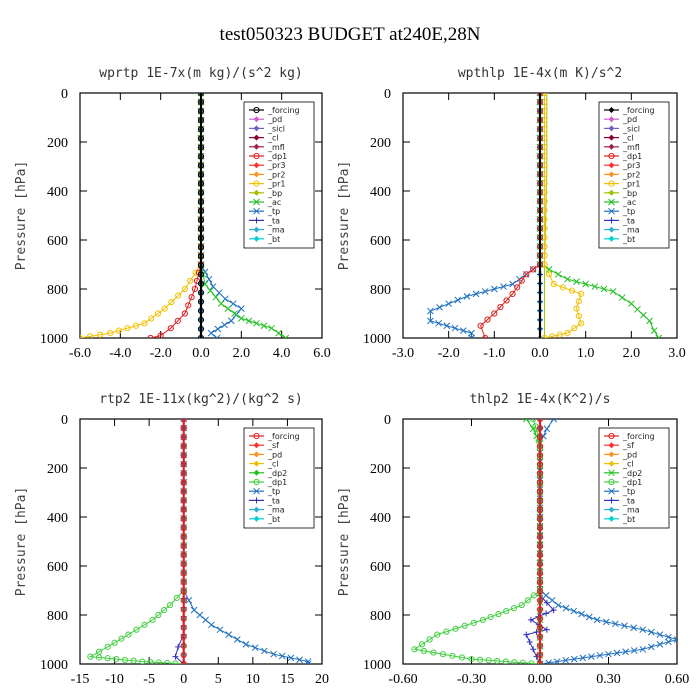  I want to click on legend-marker-pr1, so click(611, 183).